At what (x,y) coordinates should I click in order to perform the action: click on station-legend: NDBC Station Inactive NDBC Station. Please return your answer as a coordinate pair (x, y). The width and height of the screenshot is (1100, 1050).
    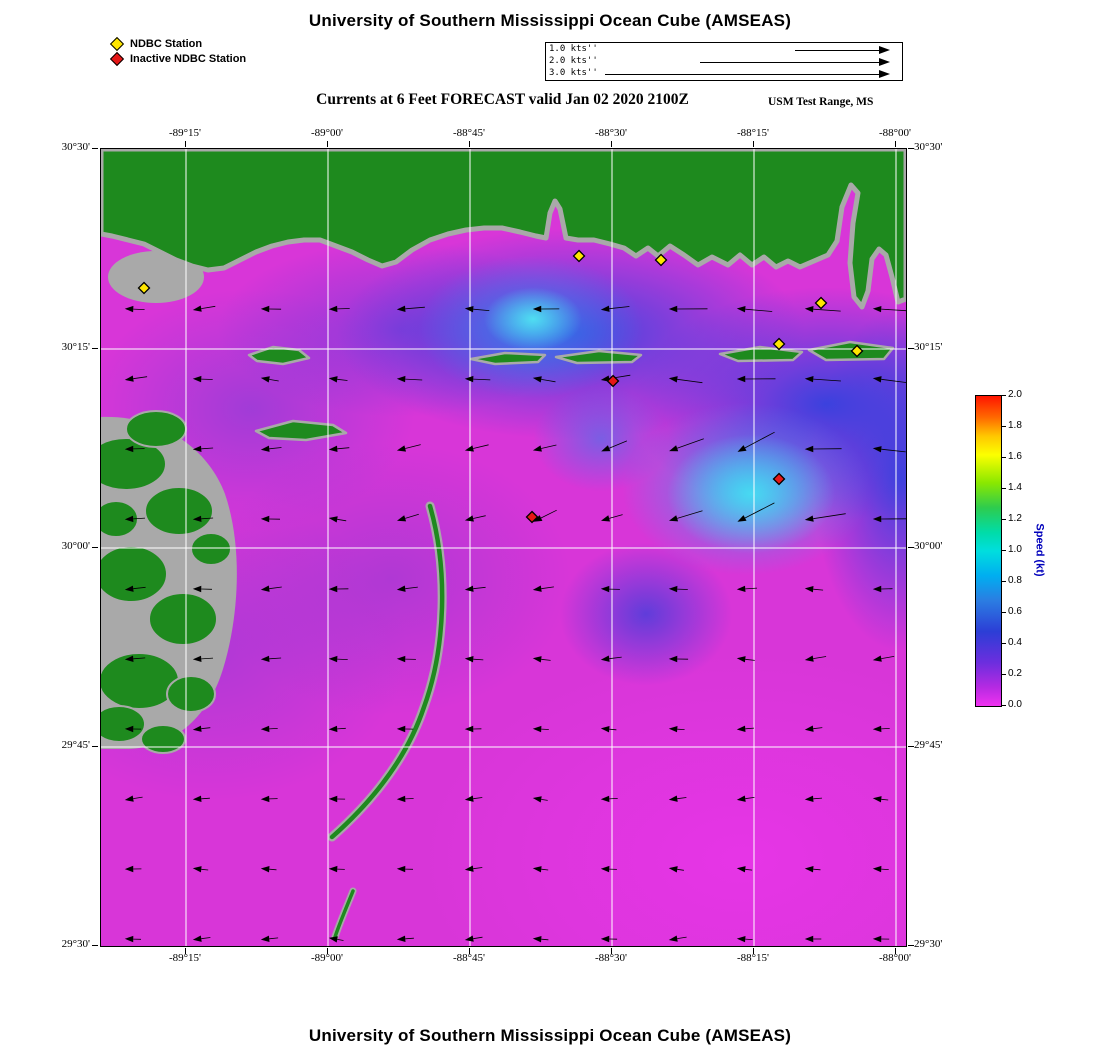
    Looking at the image, I should click on (178, 51).